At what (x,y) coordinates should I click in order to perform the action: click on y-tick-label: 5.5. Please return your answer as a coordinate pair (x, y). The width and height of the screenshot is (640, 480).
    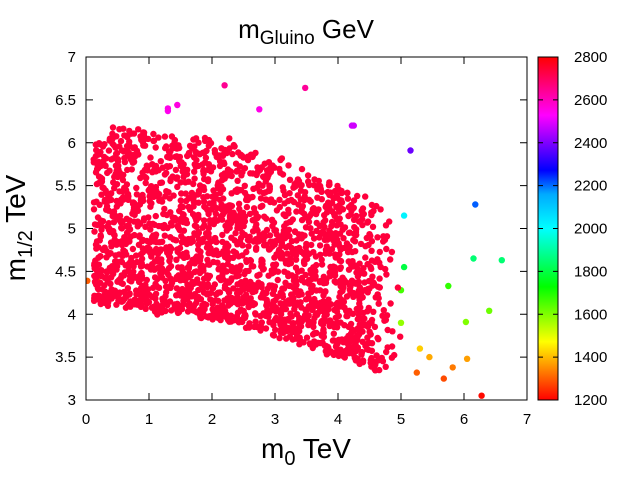
    Looking at the image, I should click on (65, 186).